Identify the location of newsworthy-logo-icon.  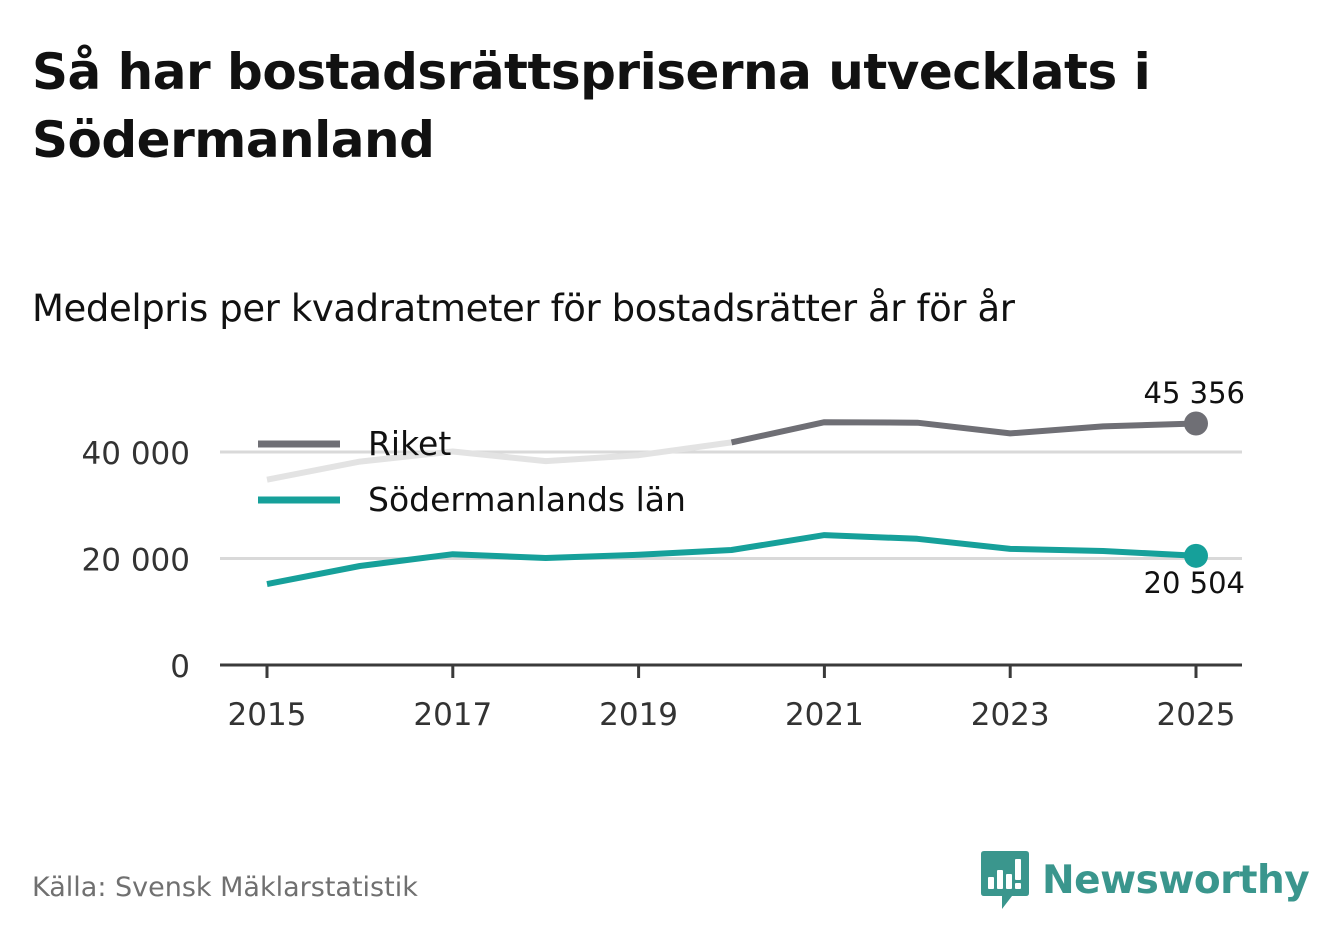
(1005, 880).